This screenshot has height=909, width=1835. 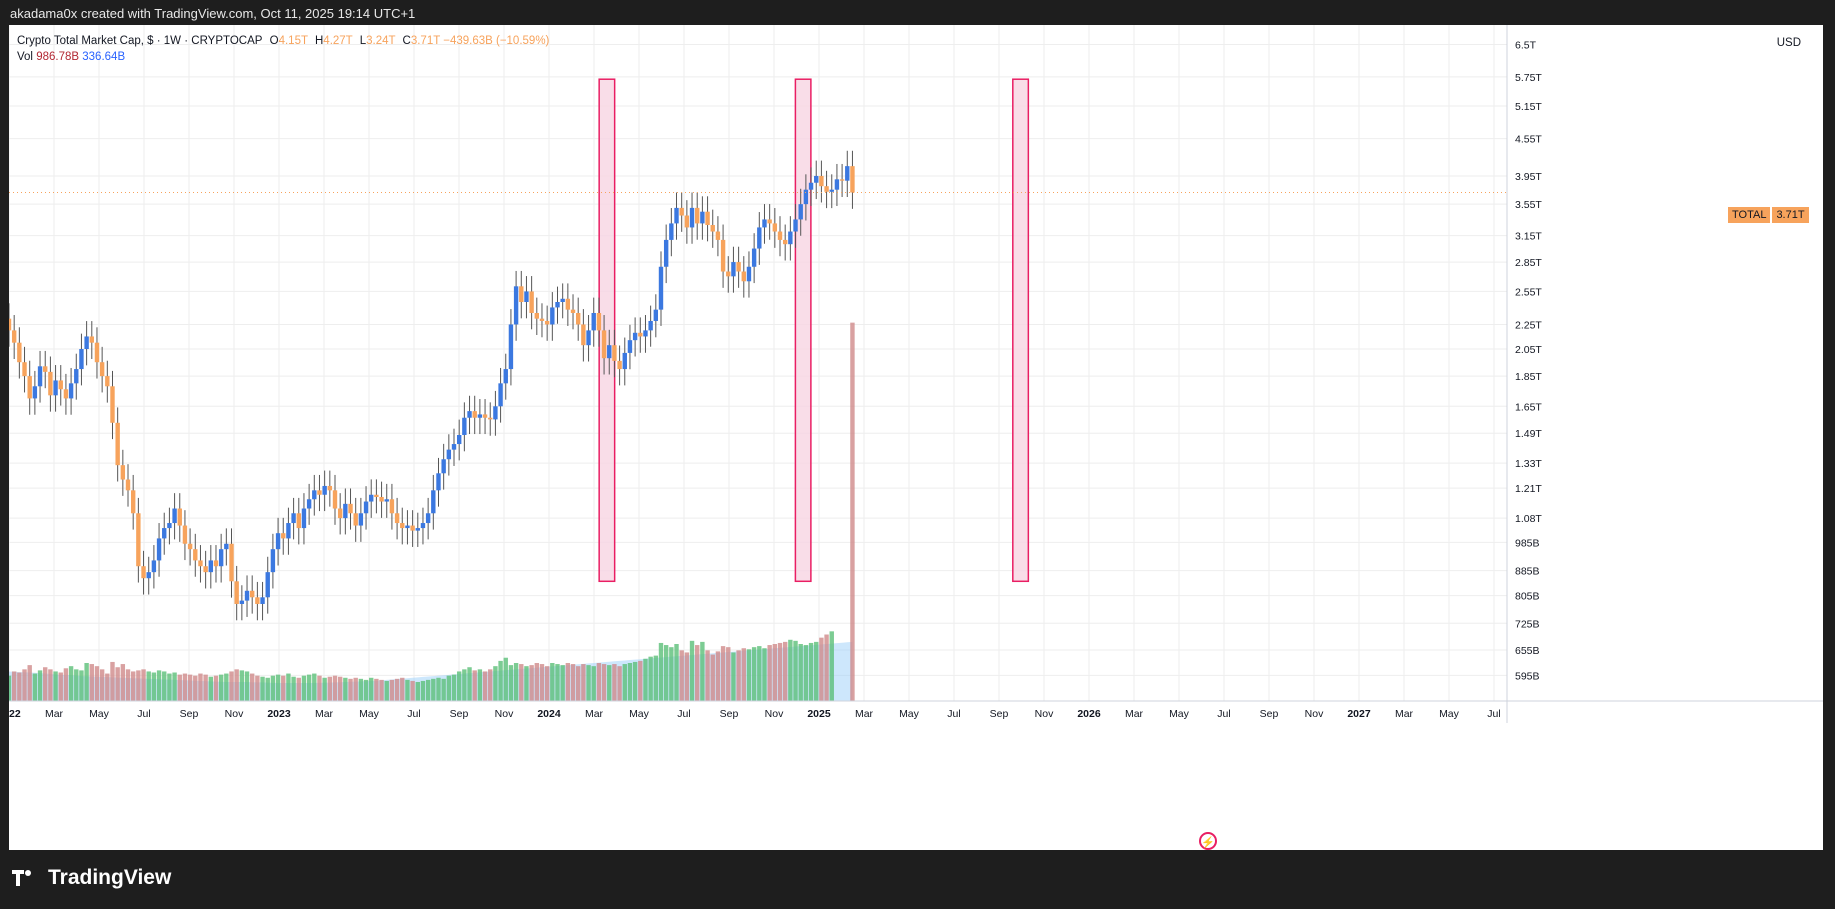 I want to click on price-tick-label: 2.85T, so click(x=1528, y=263).